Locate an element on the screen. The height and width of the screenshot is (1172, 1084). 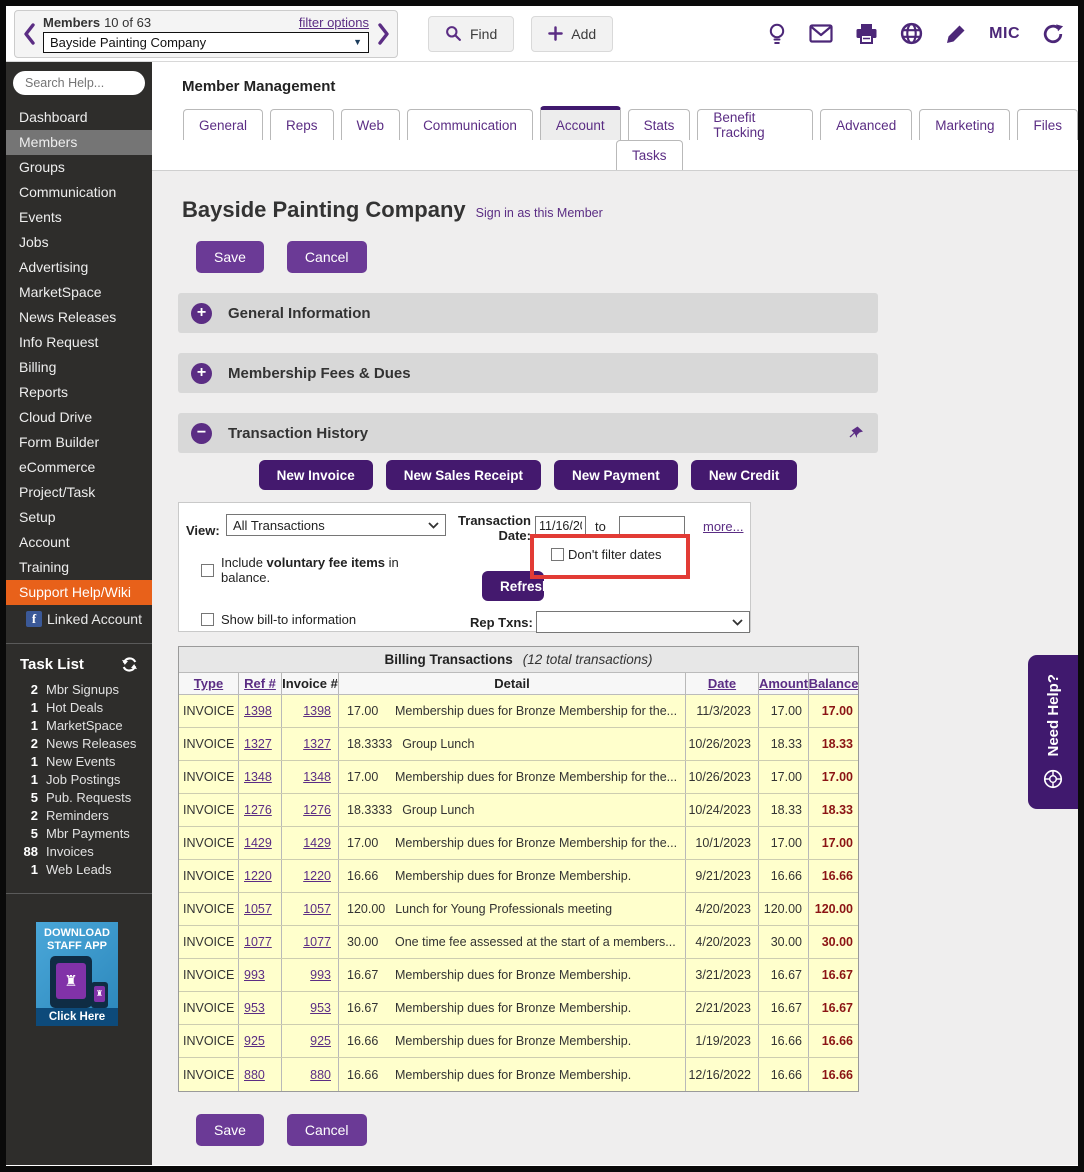
invoice-number-link: 1398 is located at coordinates (317, 711).